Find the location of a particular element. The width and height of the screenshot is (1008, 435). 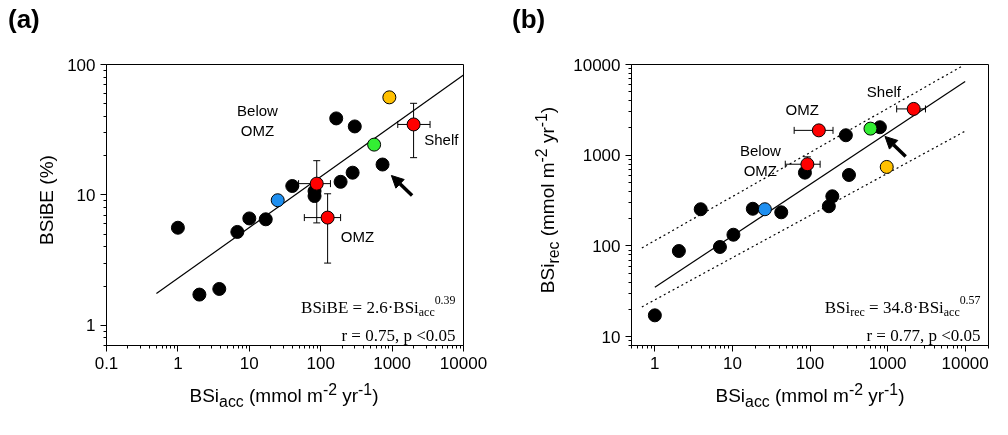

y-tick-label: 10000 is located at coordinates (597, 65).